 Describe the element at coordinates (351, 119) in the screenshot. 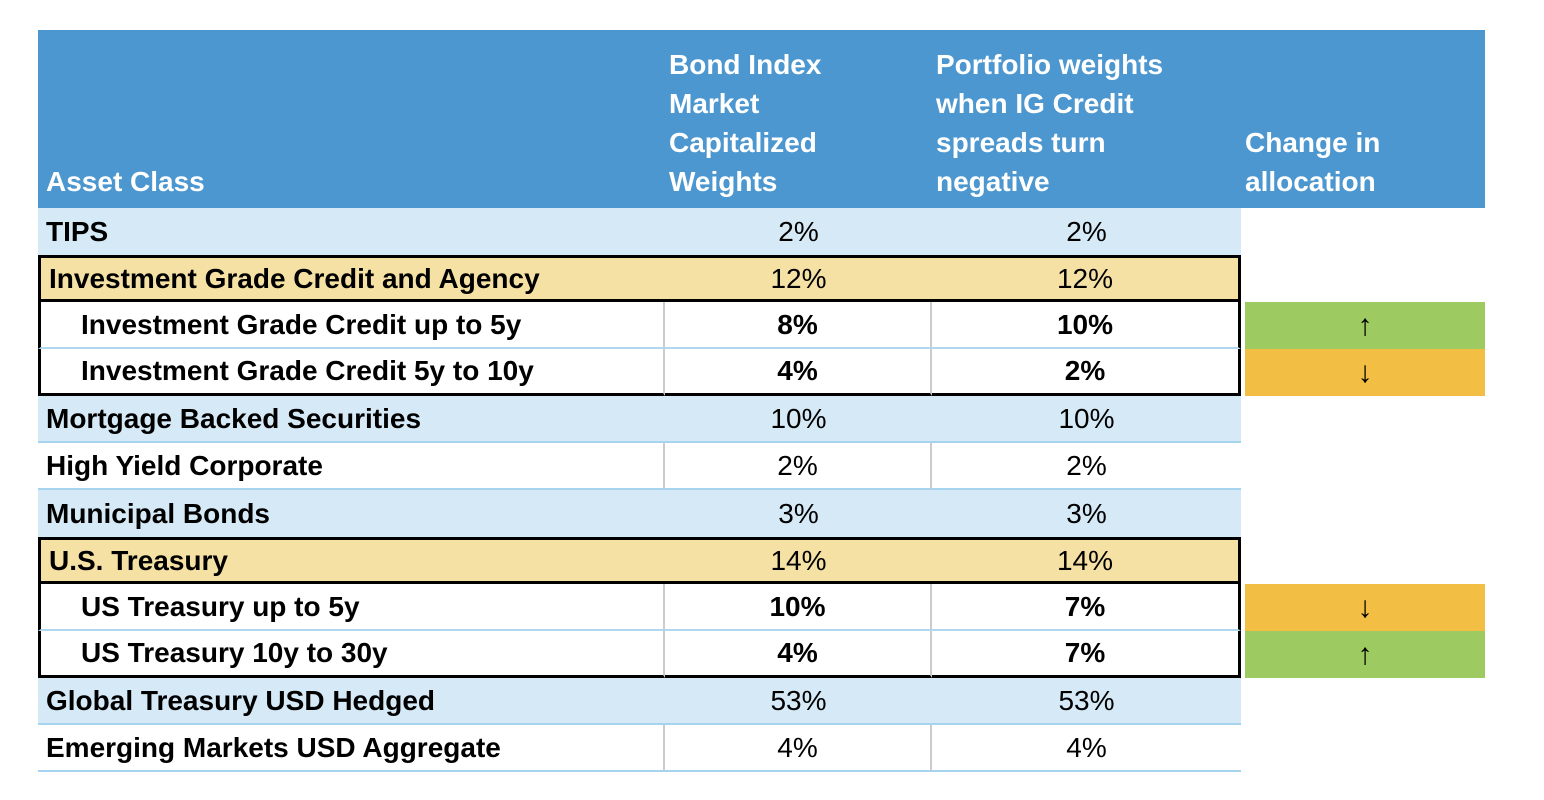

I see `column-header-asset-class: Asset Class` at that location.